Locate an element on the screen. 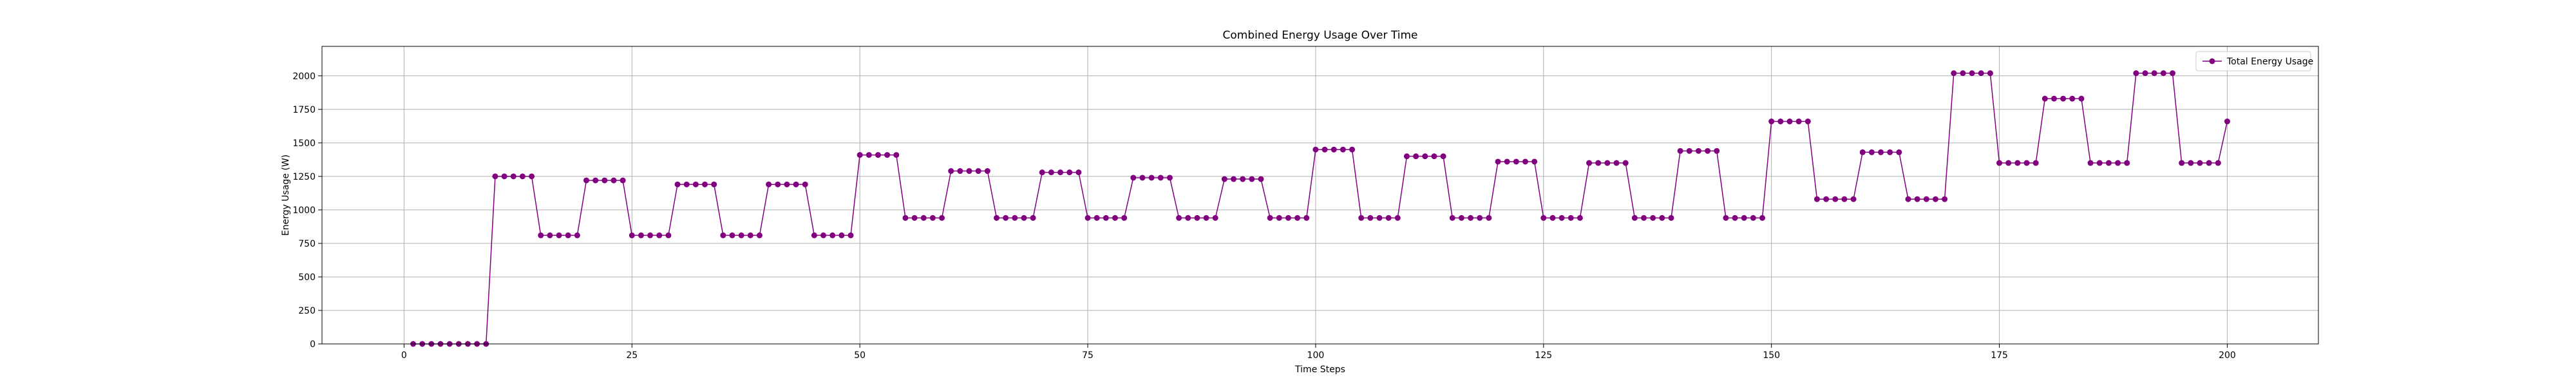  x-tick-label: 125 is located at coordinates (1543, 355).